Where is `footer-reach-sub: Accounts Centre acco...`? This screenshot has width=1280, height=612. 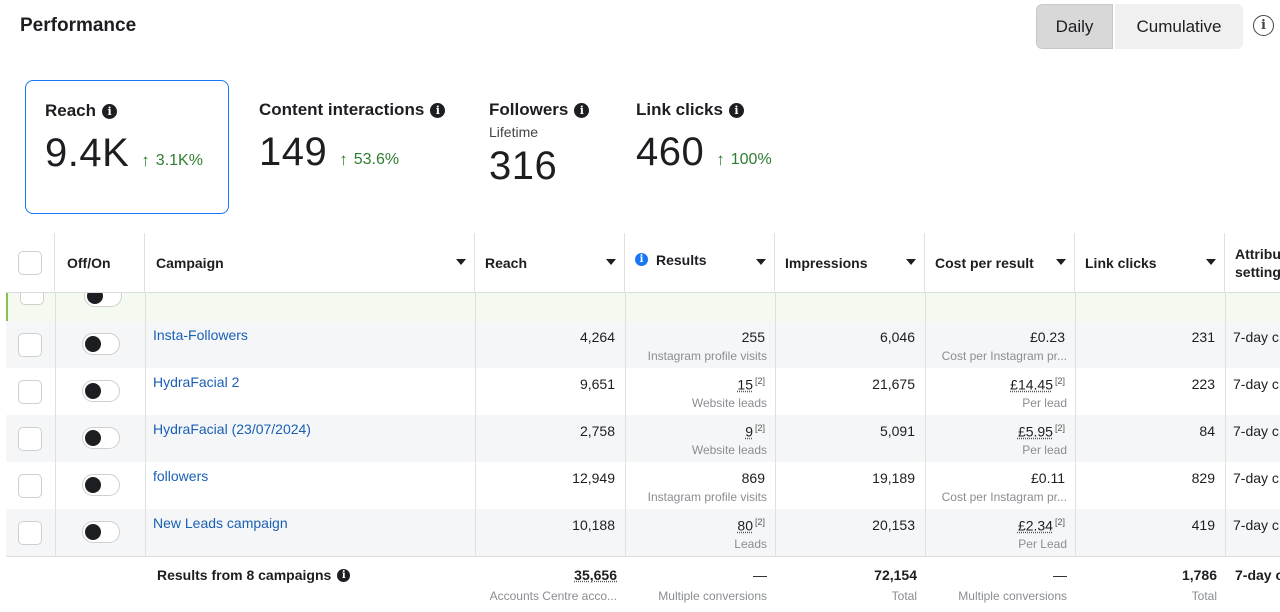 footer-reach-sub: Accounts Centre acco... is located at coordinates (553, 596).